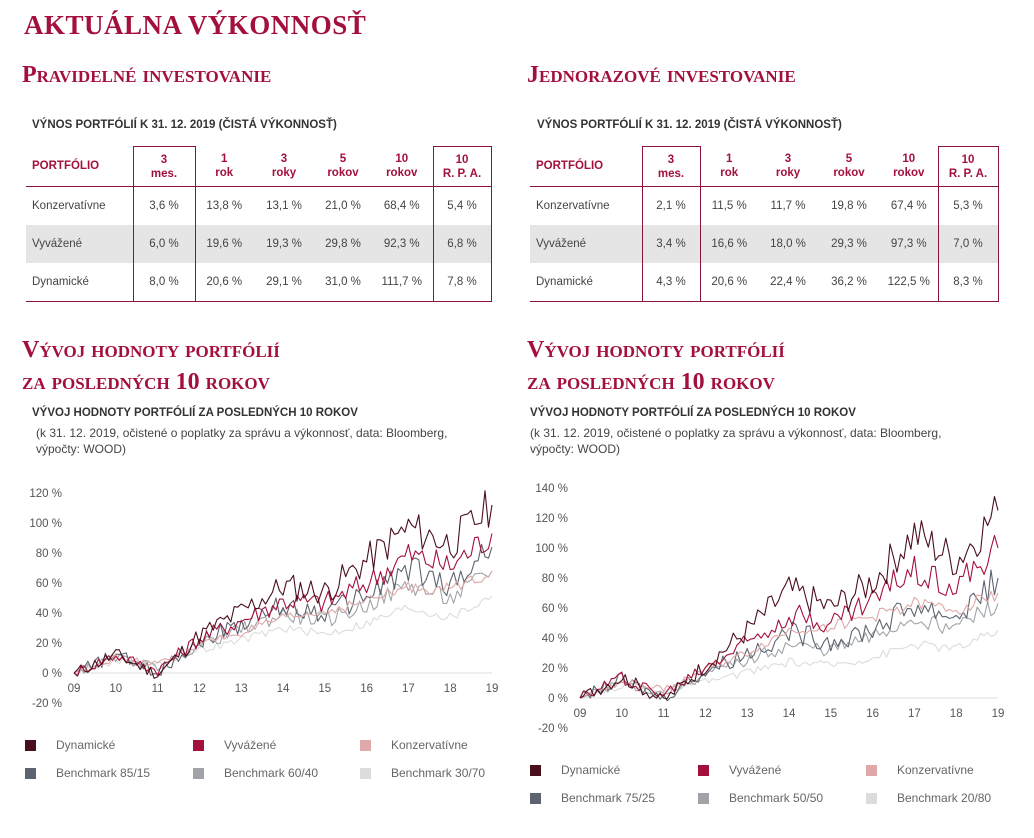 The image size is (1034, 838). What do you see at coordinates (830, 714) in the screenshot?
I see `x-tick-label: 15` at bounding box center [830, 714].